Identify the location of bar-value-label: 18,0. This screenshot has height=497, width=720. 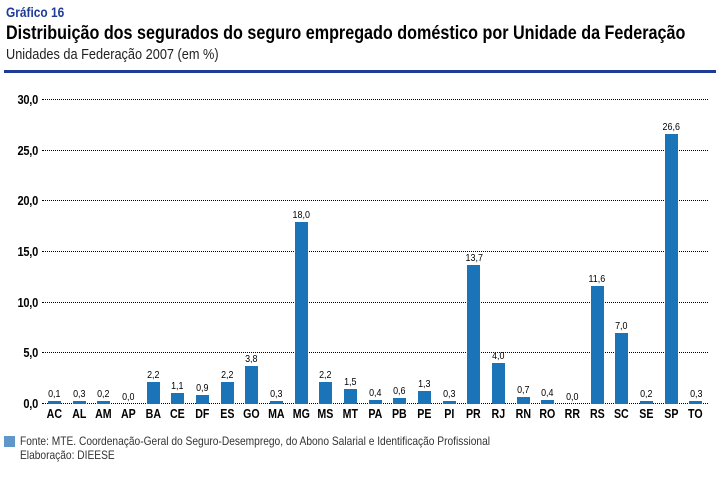
(301, 214).